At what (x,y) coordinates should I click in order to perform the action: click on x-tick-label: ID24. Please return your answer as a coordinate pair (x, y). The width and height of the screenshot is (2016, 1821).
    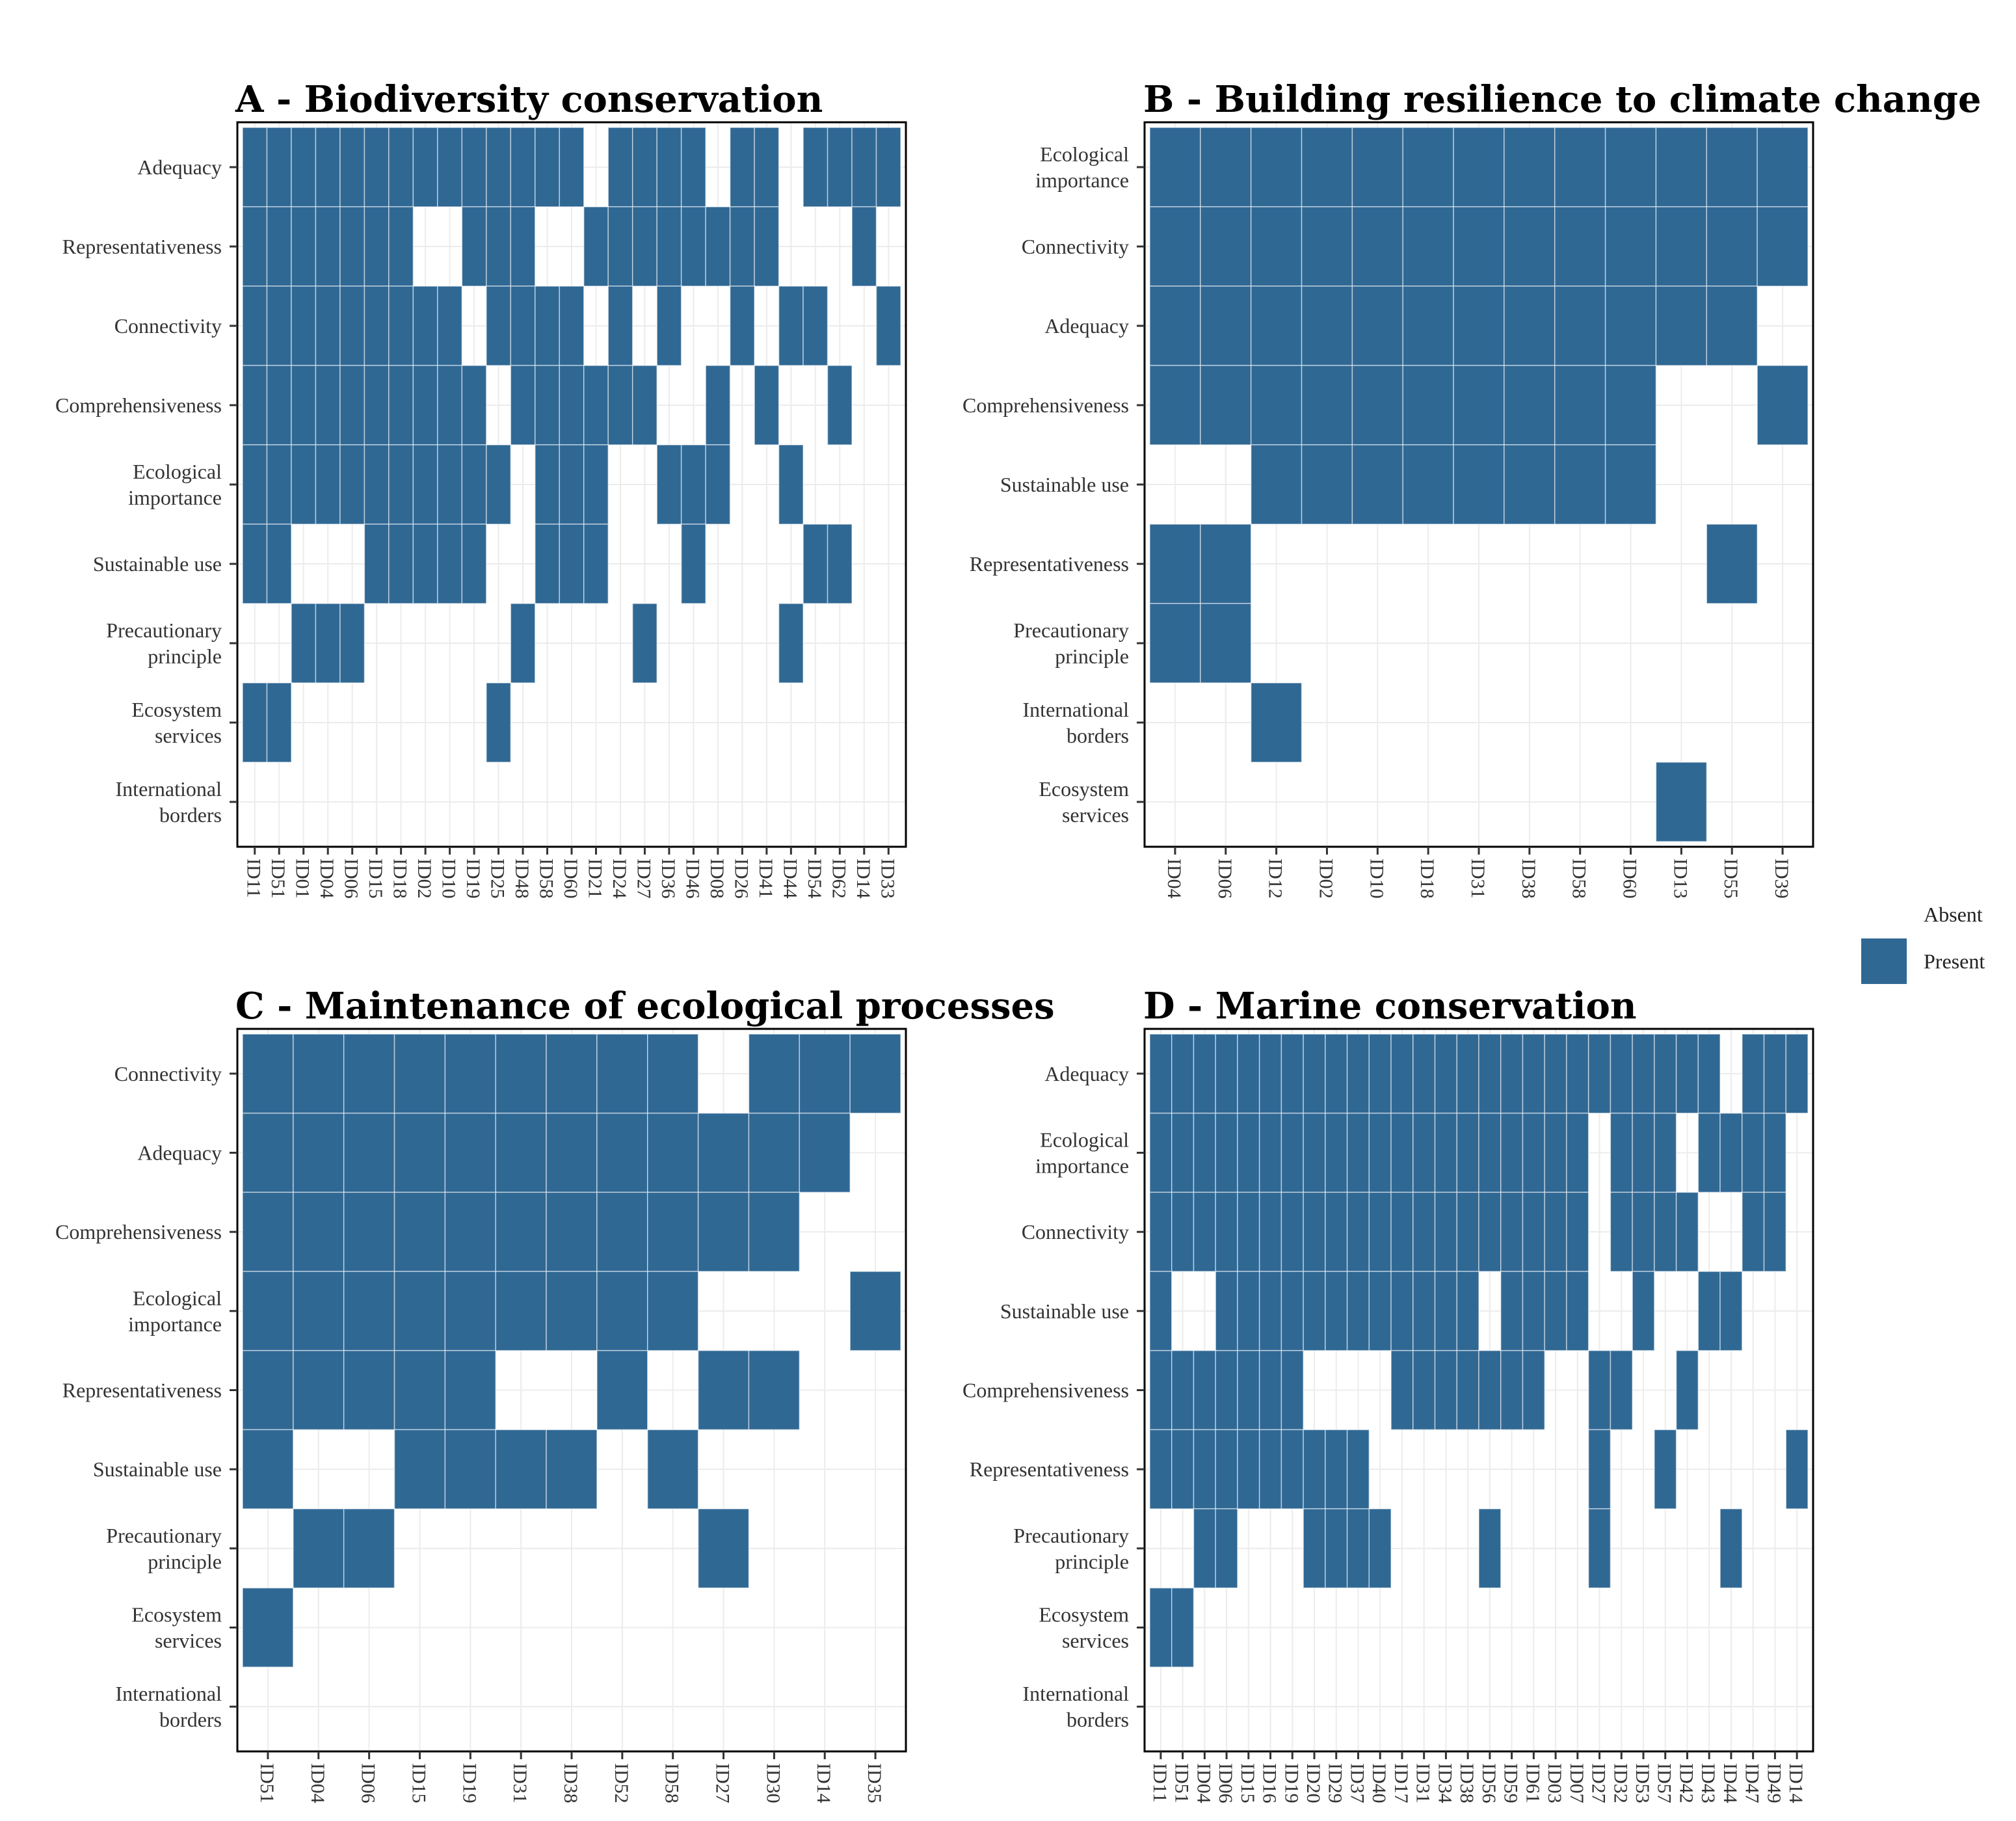
    Looking at the image, I should click on (619, 878).